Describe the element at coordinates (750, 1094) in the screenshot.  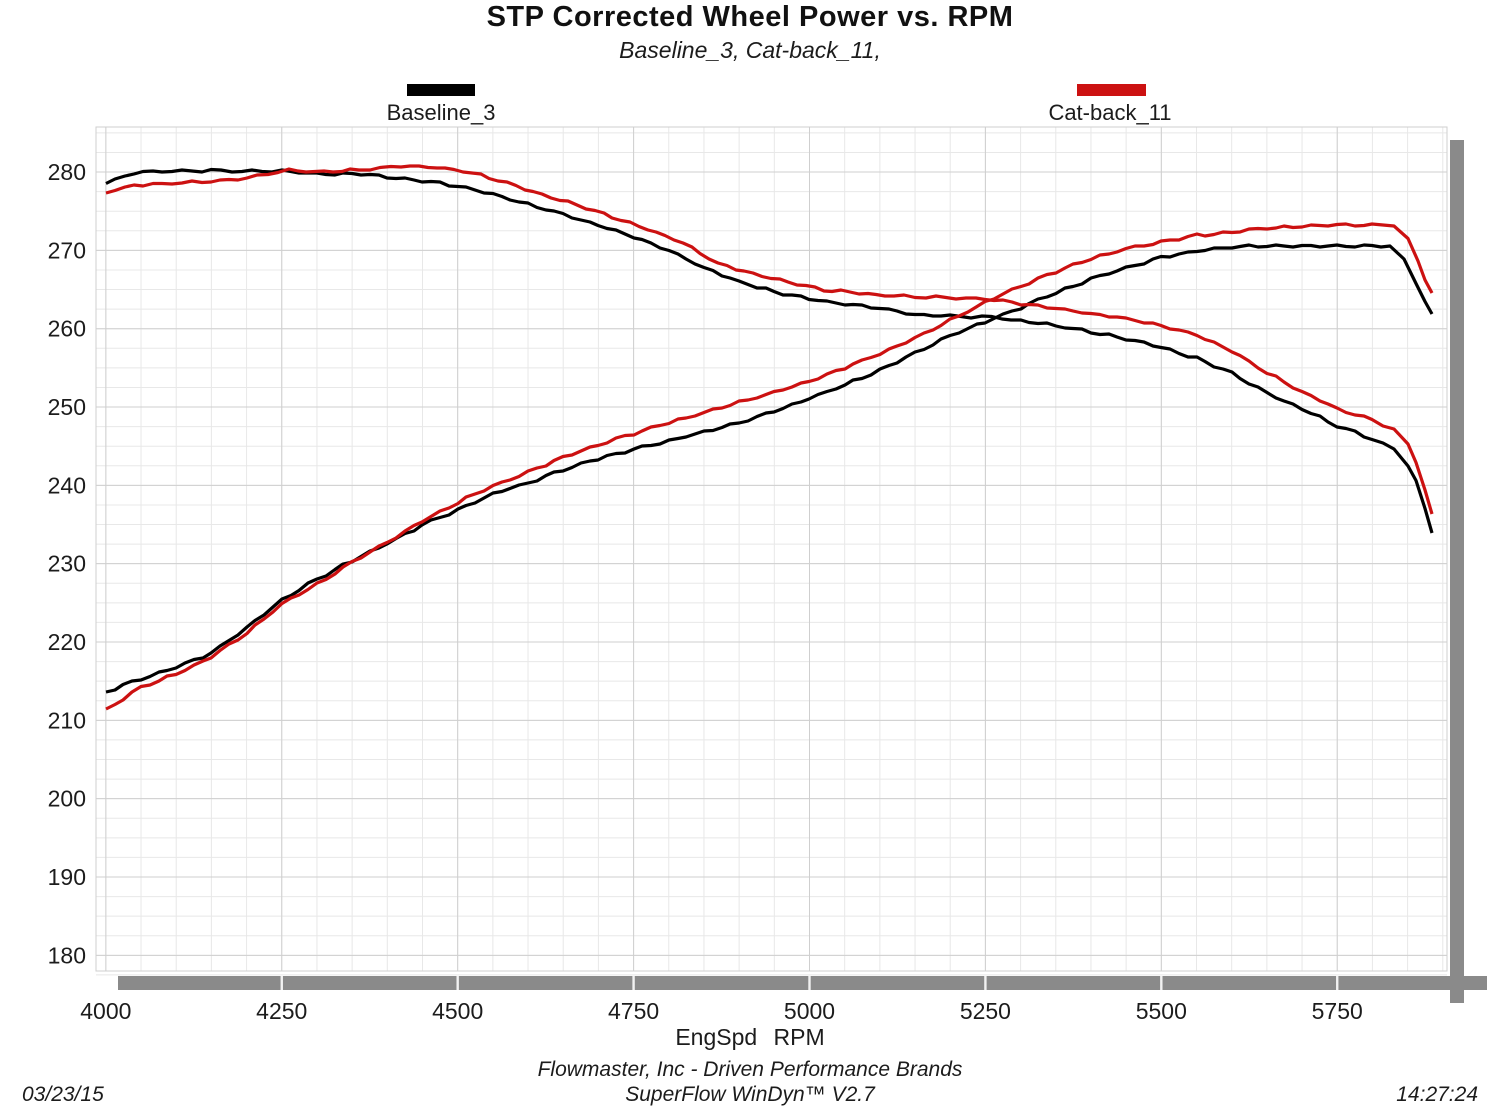
I see `footer-software-line: SuperFlow WinDyn™ V2.7` at that location.